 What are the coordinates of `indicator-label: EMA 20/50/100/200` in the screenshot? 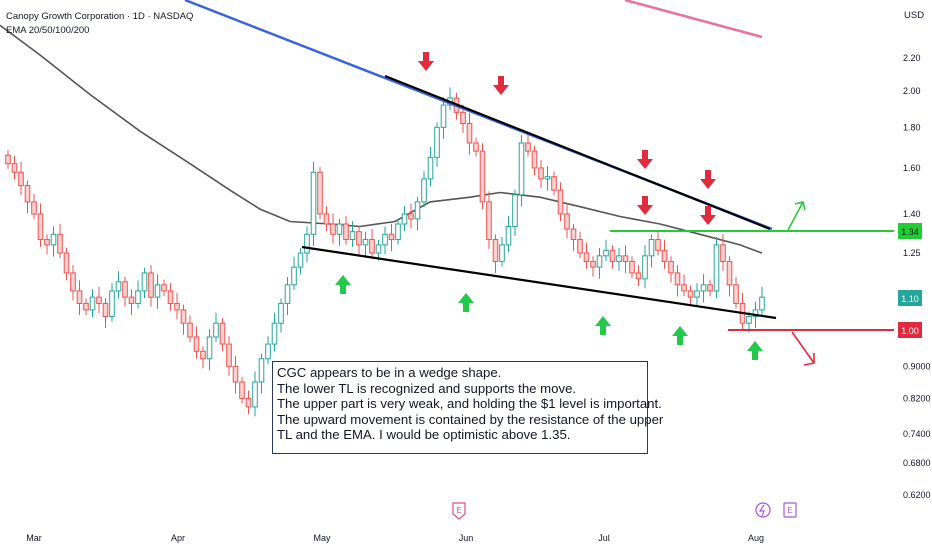 It's located at (48, 30).